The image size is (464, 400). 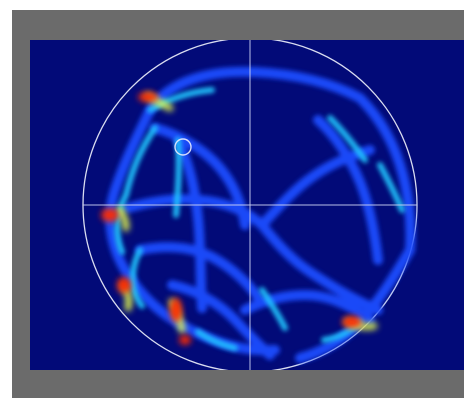 What do you see at coordinates (183, 147) in the screenshot?
I see `start-marker-circle` at bounding box center [183, 147].